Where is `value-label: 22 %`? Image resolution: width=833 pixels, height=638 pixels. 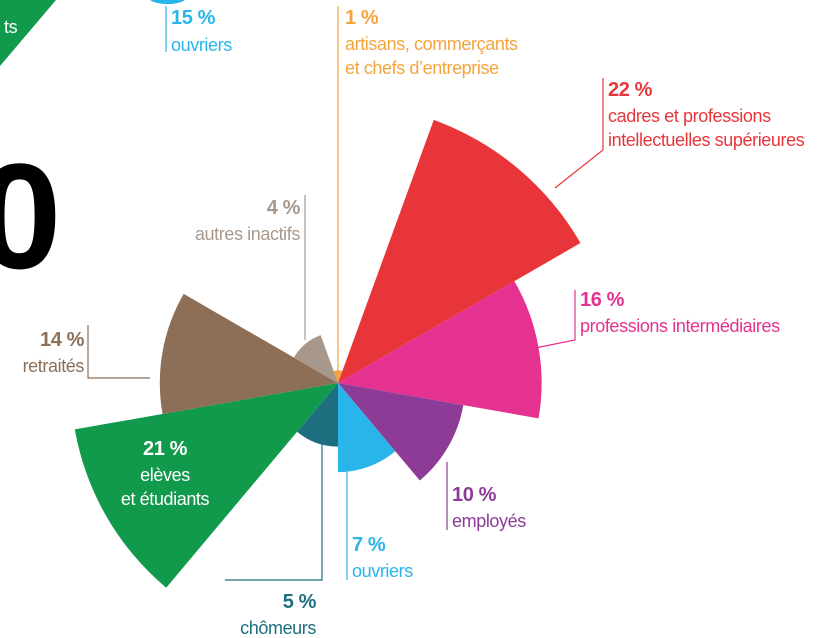
value-label: 22 % is located at coordinates (630, 90).